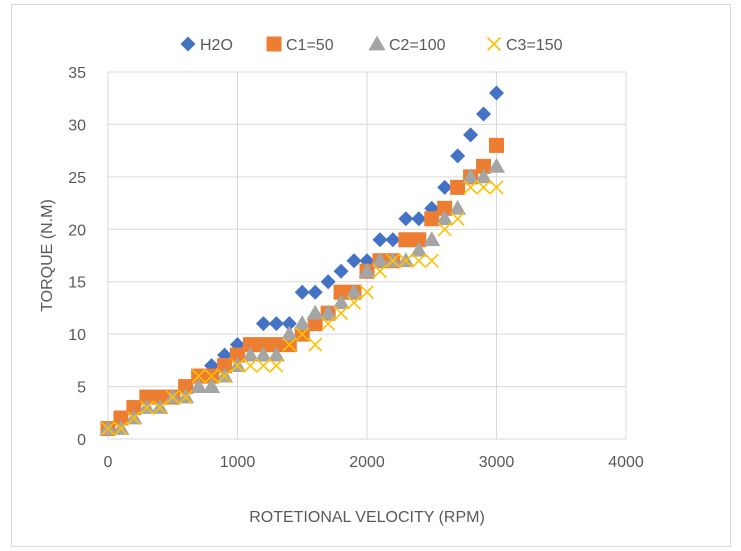 This screenshot has width=741, height=551. What do you see at coordinates (77, 230) in the screenshot?
I see `y-tick-label: 20` at bounding box center [77, 230].